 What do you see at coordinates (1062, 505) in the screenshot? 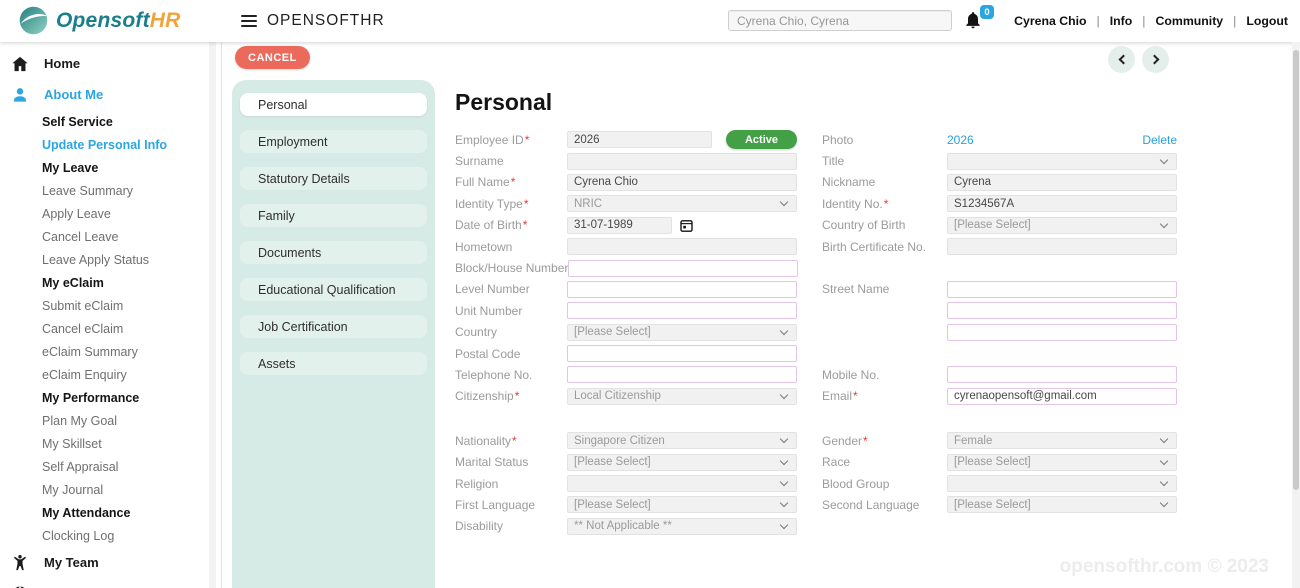
I see `second-language-select: [Please Select]` at bounding box center [1062, 505].